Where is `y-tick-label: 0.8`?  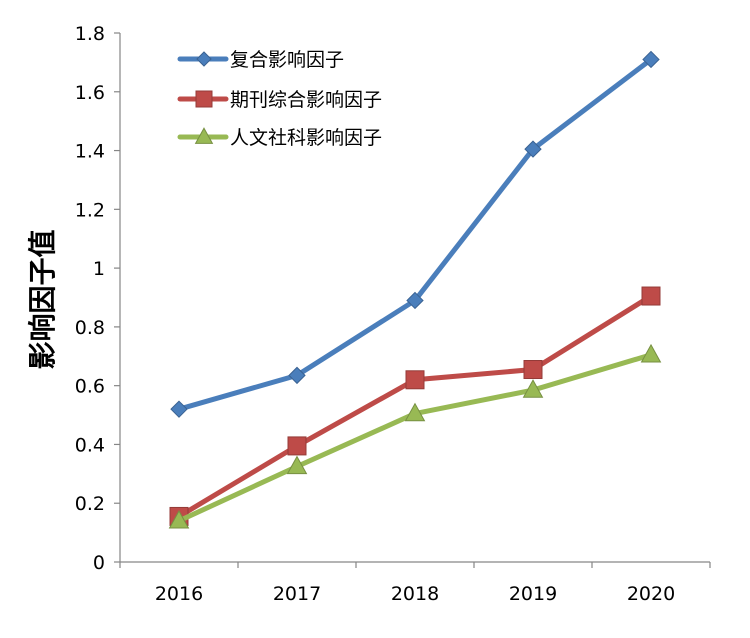
y-tick-label: 0.8 is located at coordinates (90, 328).